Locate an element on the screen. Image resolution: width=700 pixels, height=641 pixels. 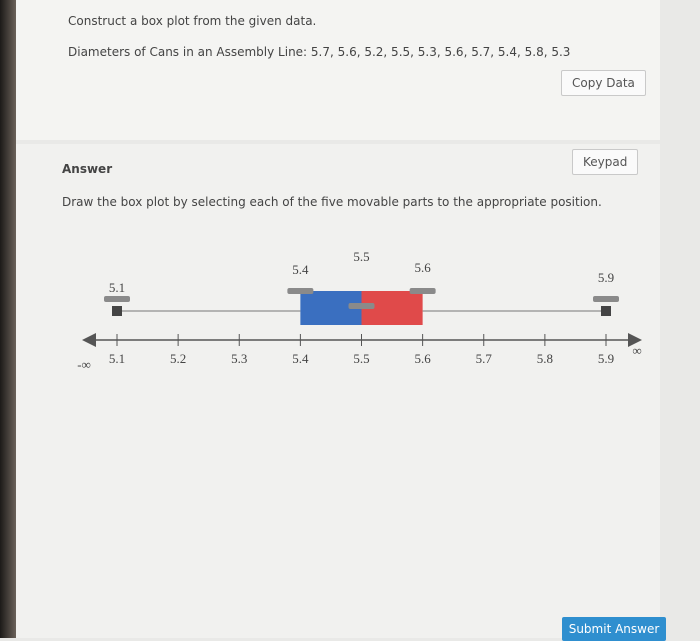
right-arrow is located at coordinates (635, 340).